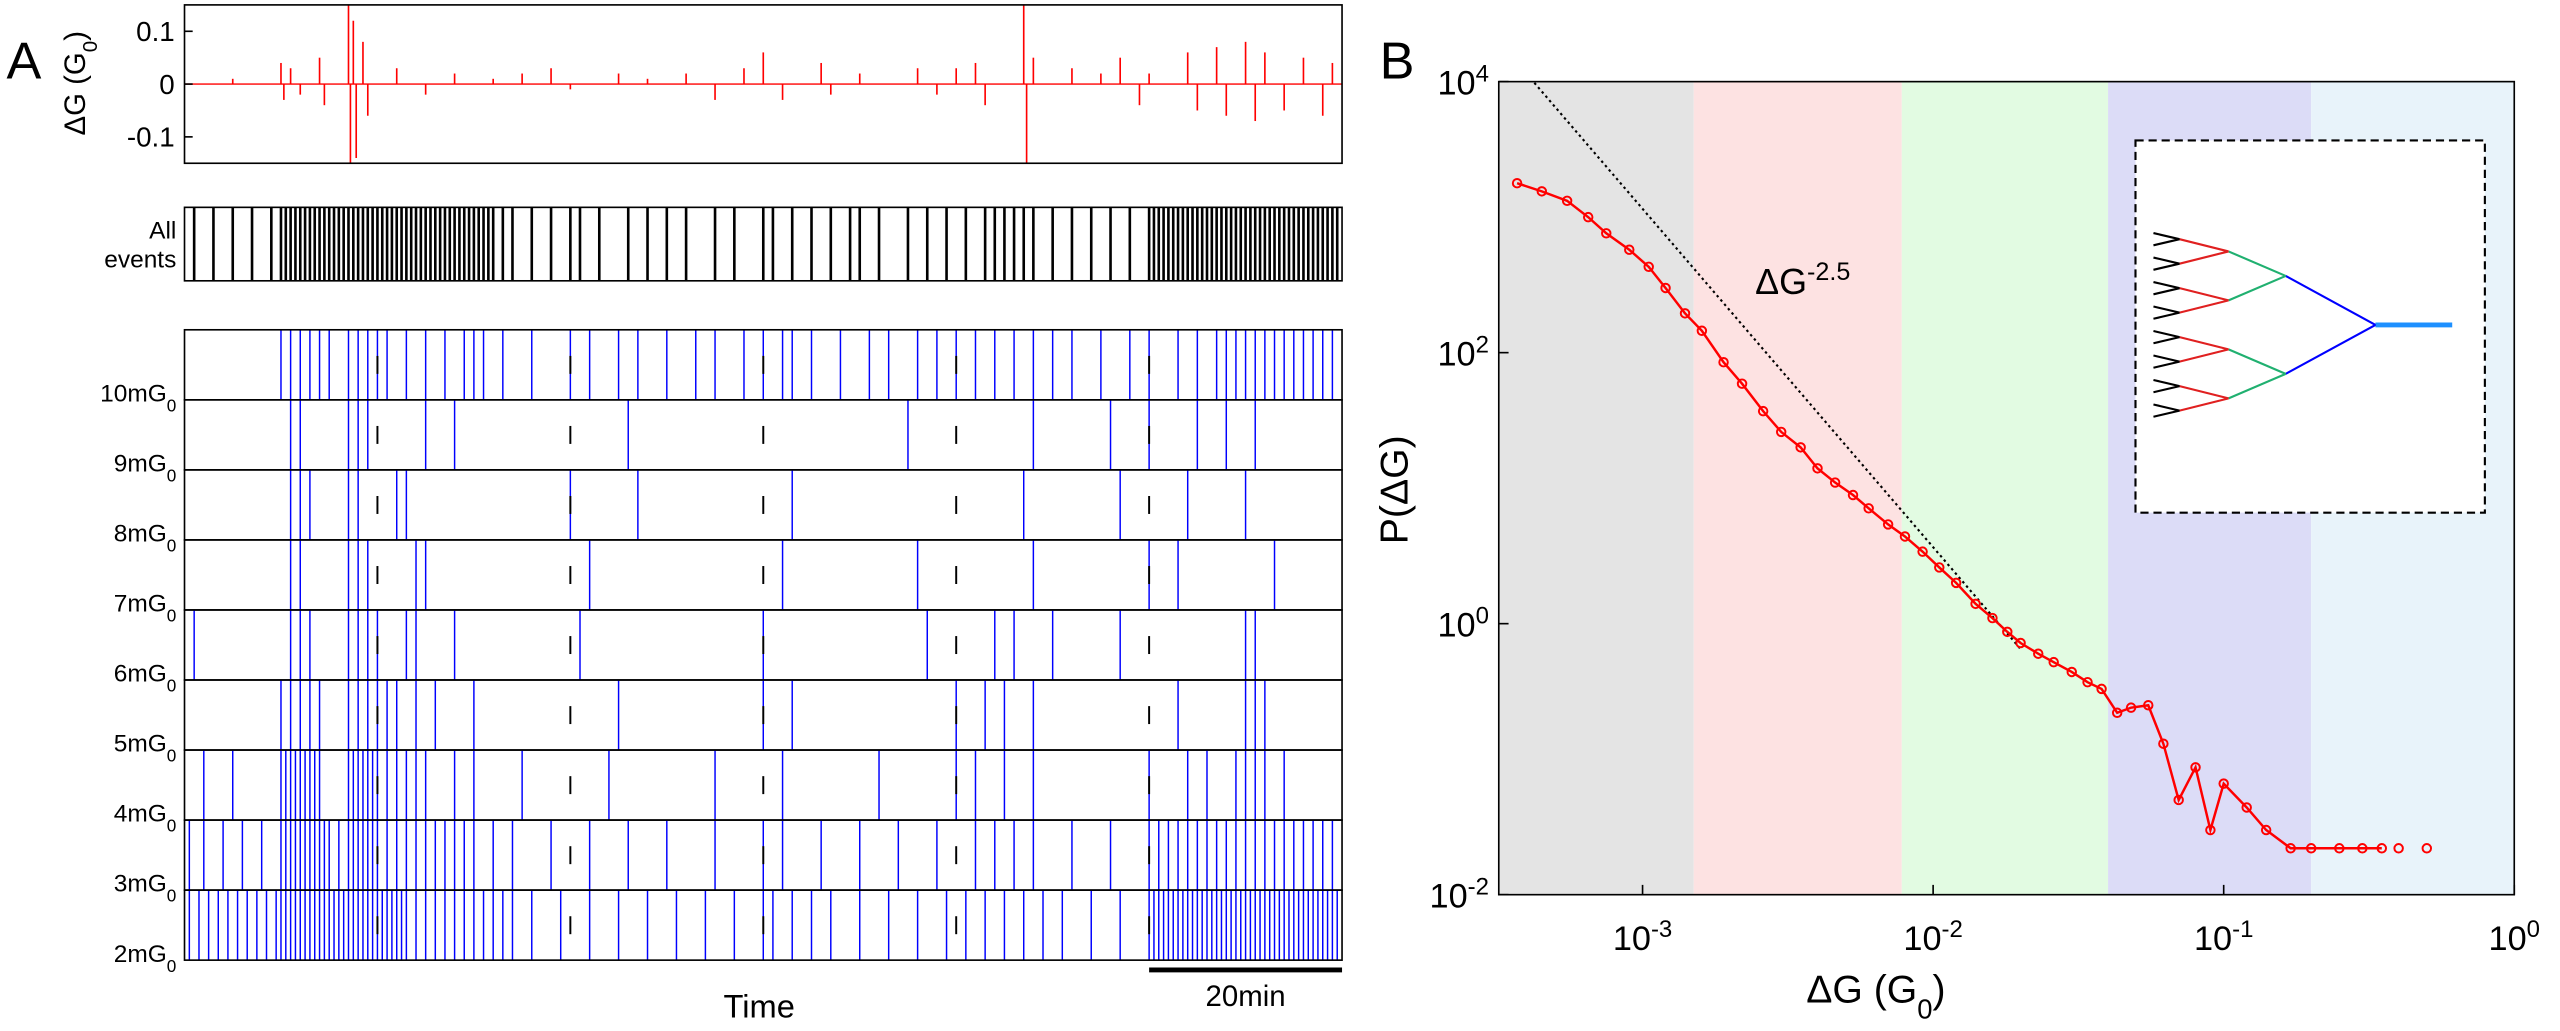  What do you see at coordinates (140, 674) in the screenshot?
I see `row-label-part: 6mG` at bounding box center [140, 674].